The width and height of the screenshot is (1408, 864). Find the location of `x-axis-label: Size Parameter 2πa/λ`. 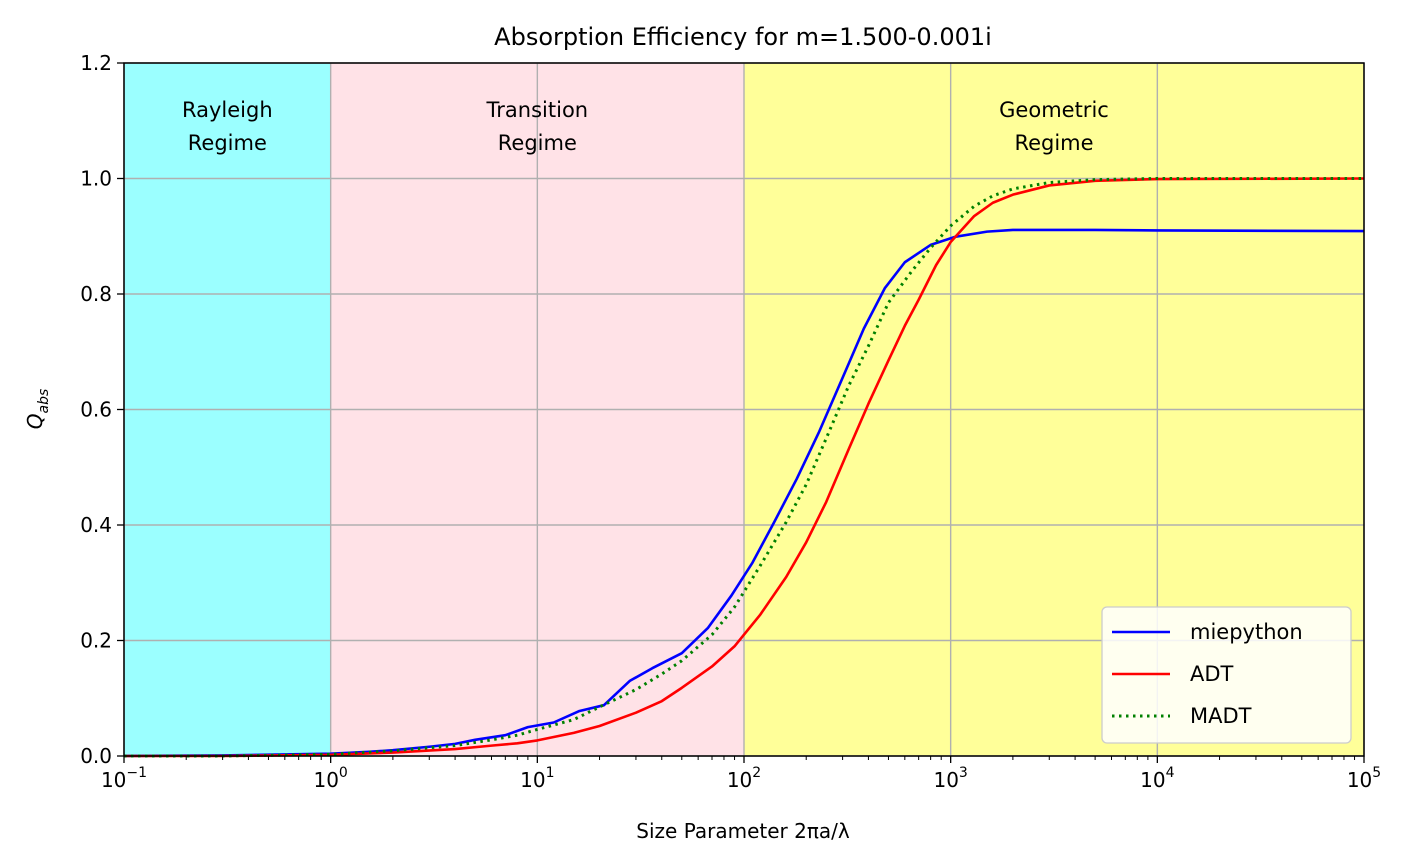

x-axis-label: Size Parameter 2πa/λ is located at coordinates (743, 831).